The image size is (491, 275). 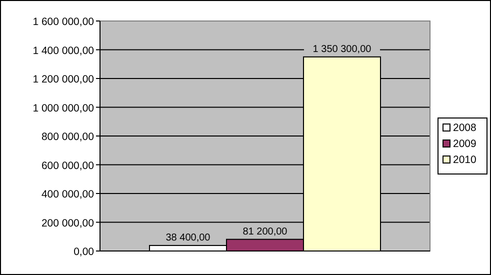 I want to click on legend-label: 2010, so click(x=465, y=160).